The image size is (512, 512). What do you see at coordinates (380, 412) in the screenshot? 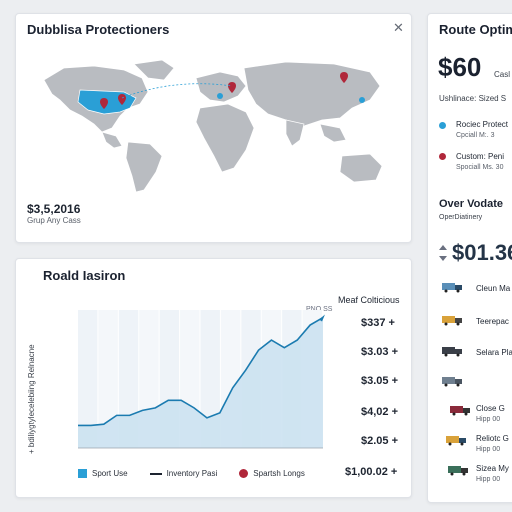
I see `price-item: $4,02 +` at bounding box center [380, 412].